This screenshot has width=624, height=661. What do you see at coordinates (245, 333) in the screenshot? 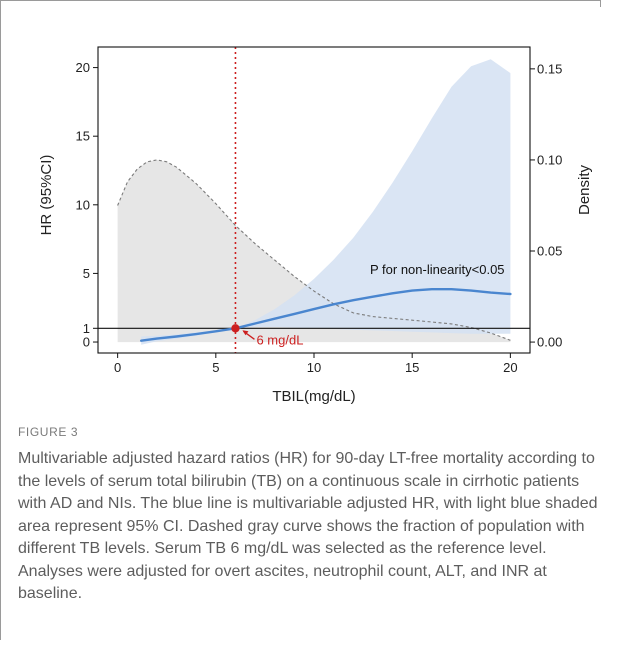
I see `reference-arrowhead` at bounding box center [245, 333].